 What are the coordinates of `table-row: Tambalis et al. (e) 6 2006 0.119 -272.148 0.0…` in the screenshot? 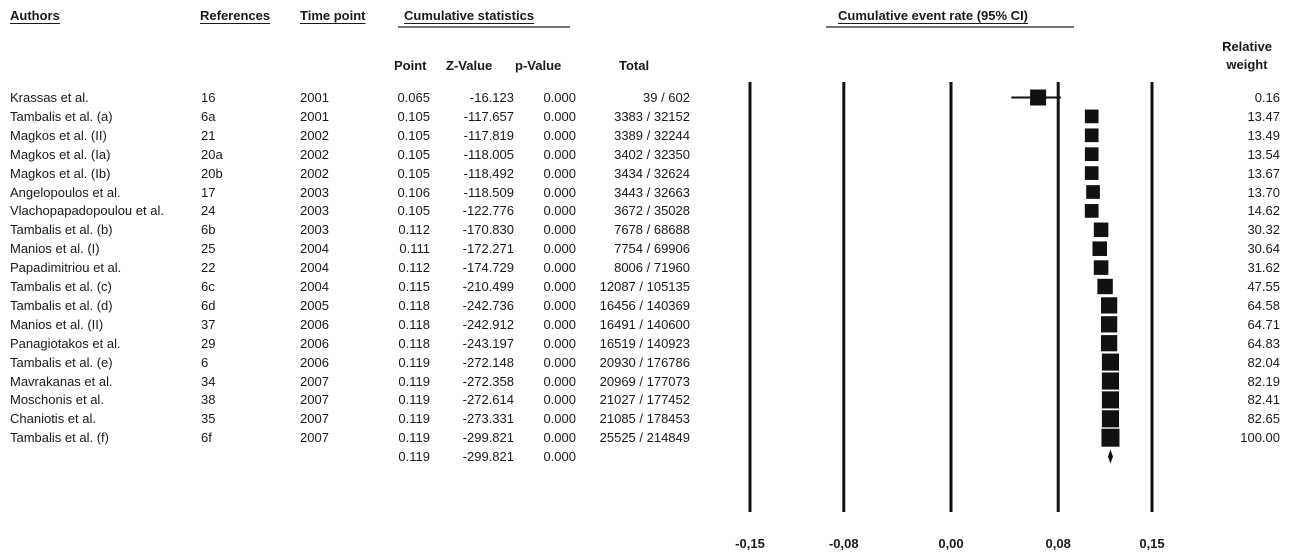 It's located at (646, 363).